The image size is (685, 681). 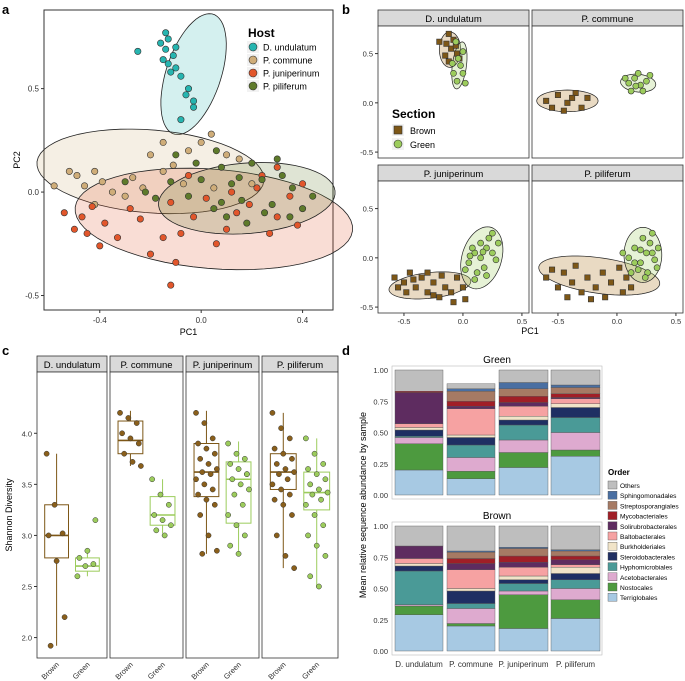 What do you see at coordinates (646, 568) in the screenshot?
I see `legend-label: Hyphomicrobiales` at bounding box center [646, 568].